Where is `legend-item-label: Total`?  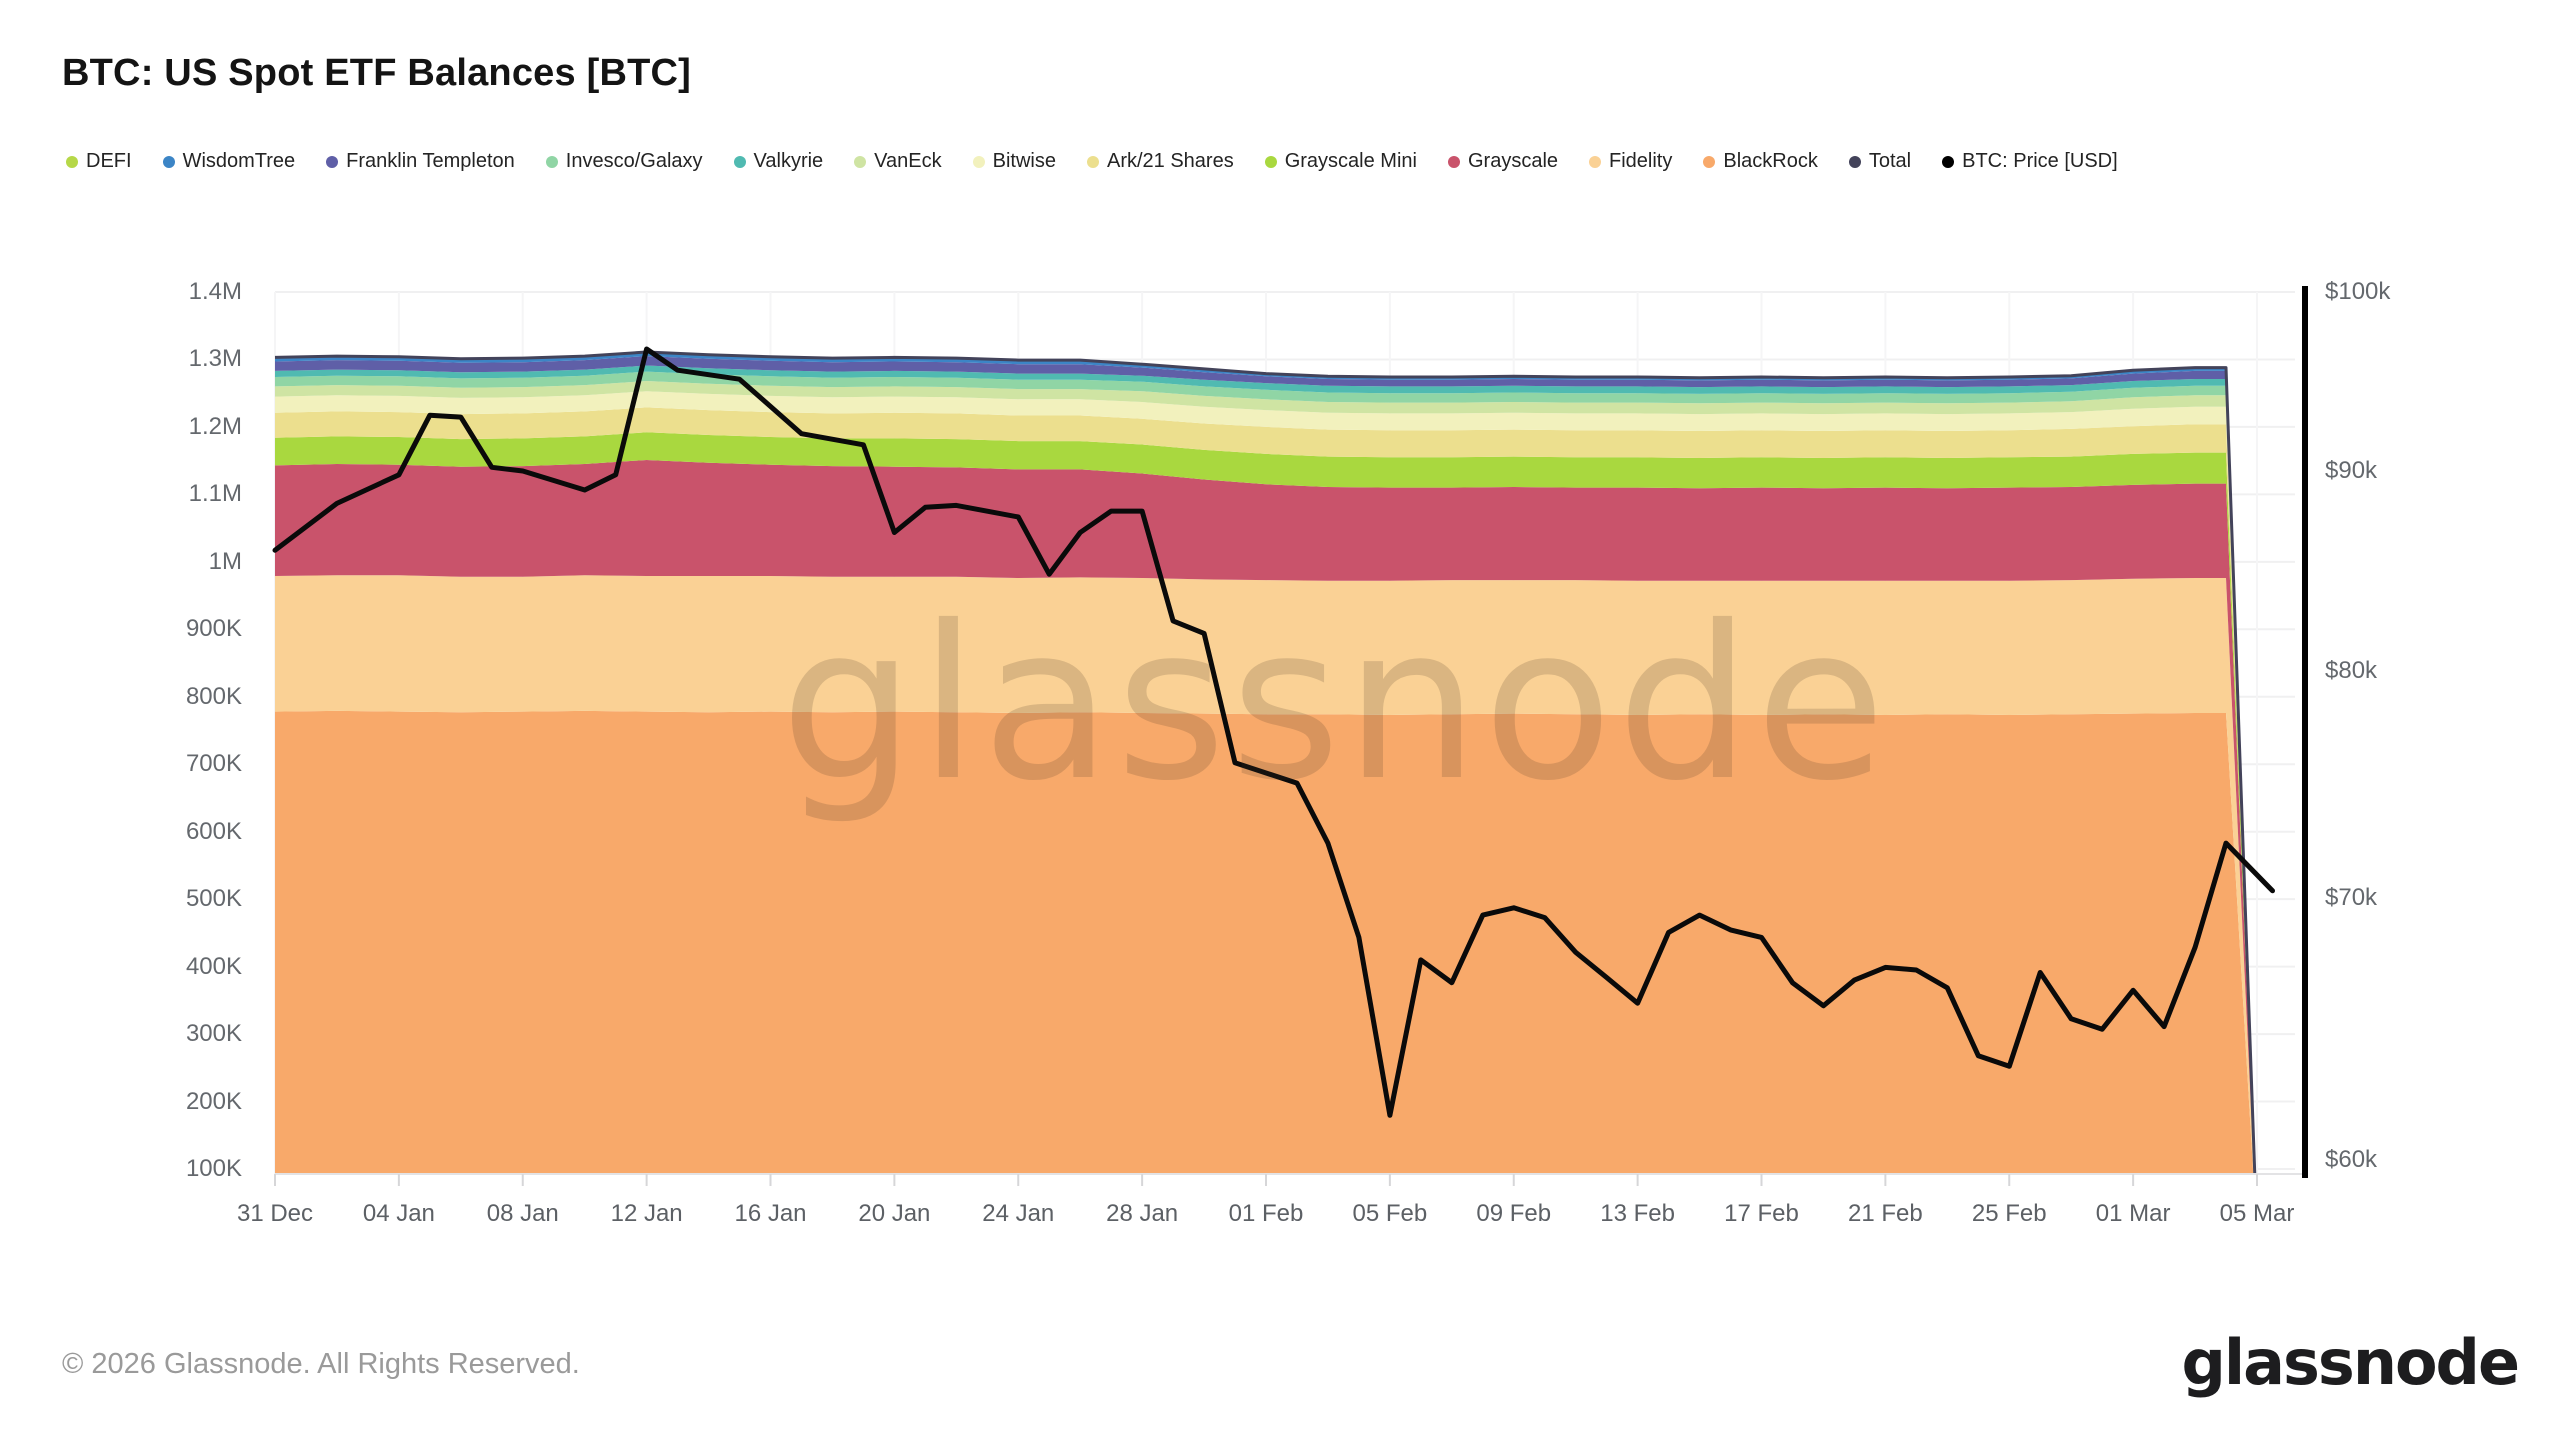
legend-item-label: Total is located at coordinates (1890, 161).